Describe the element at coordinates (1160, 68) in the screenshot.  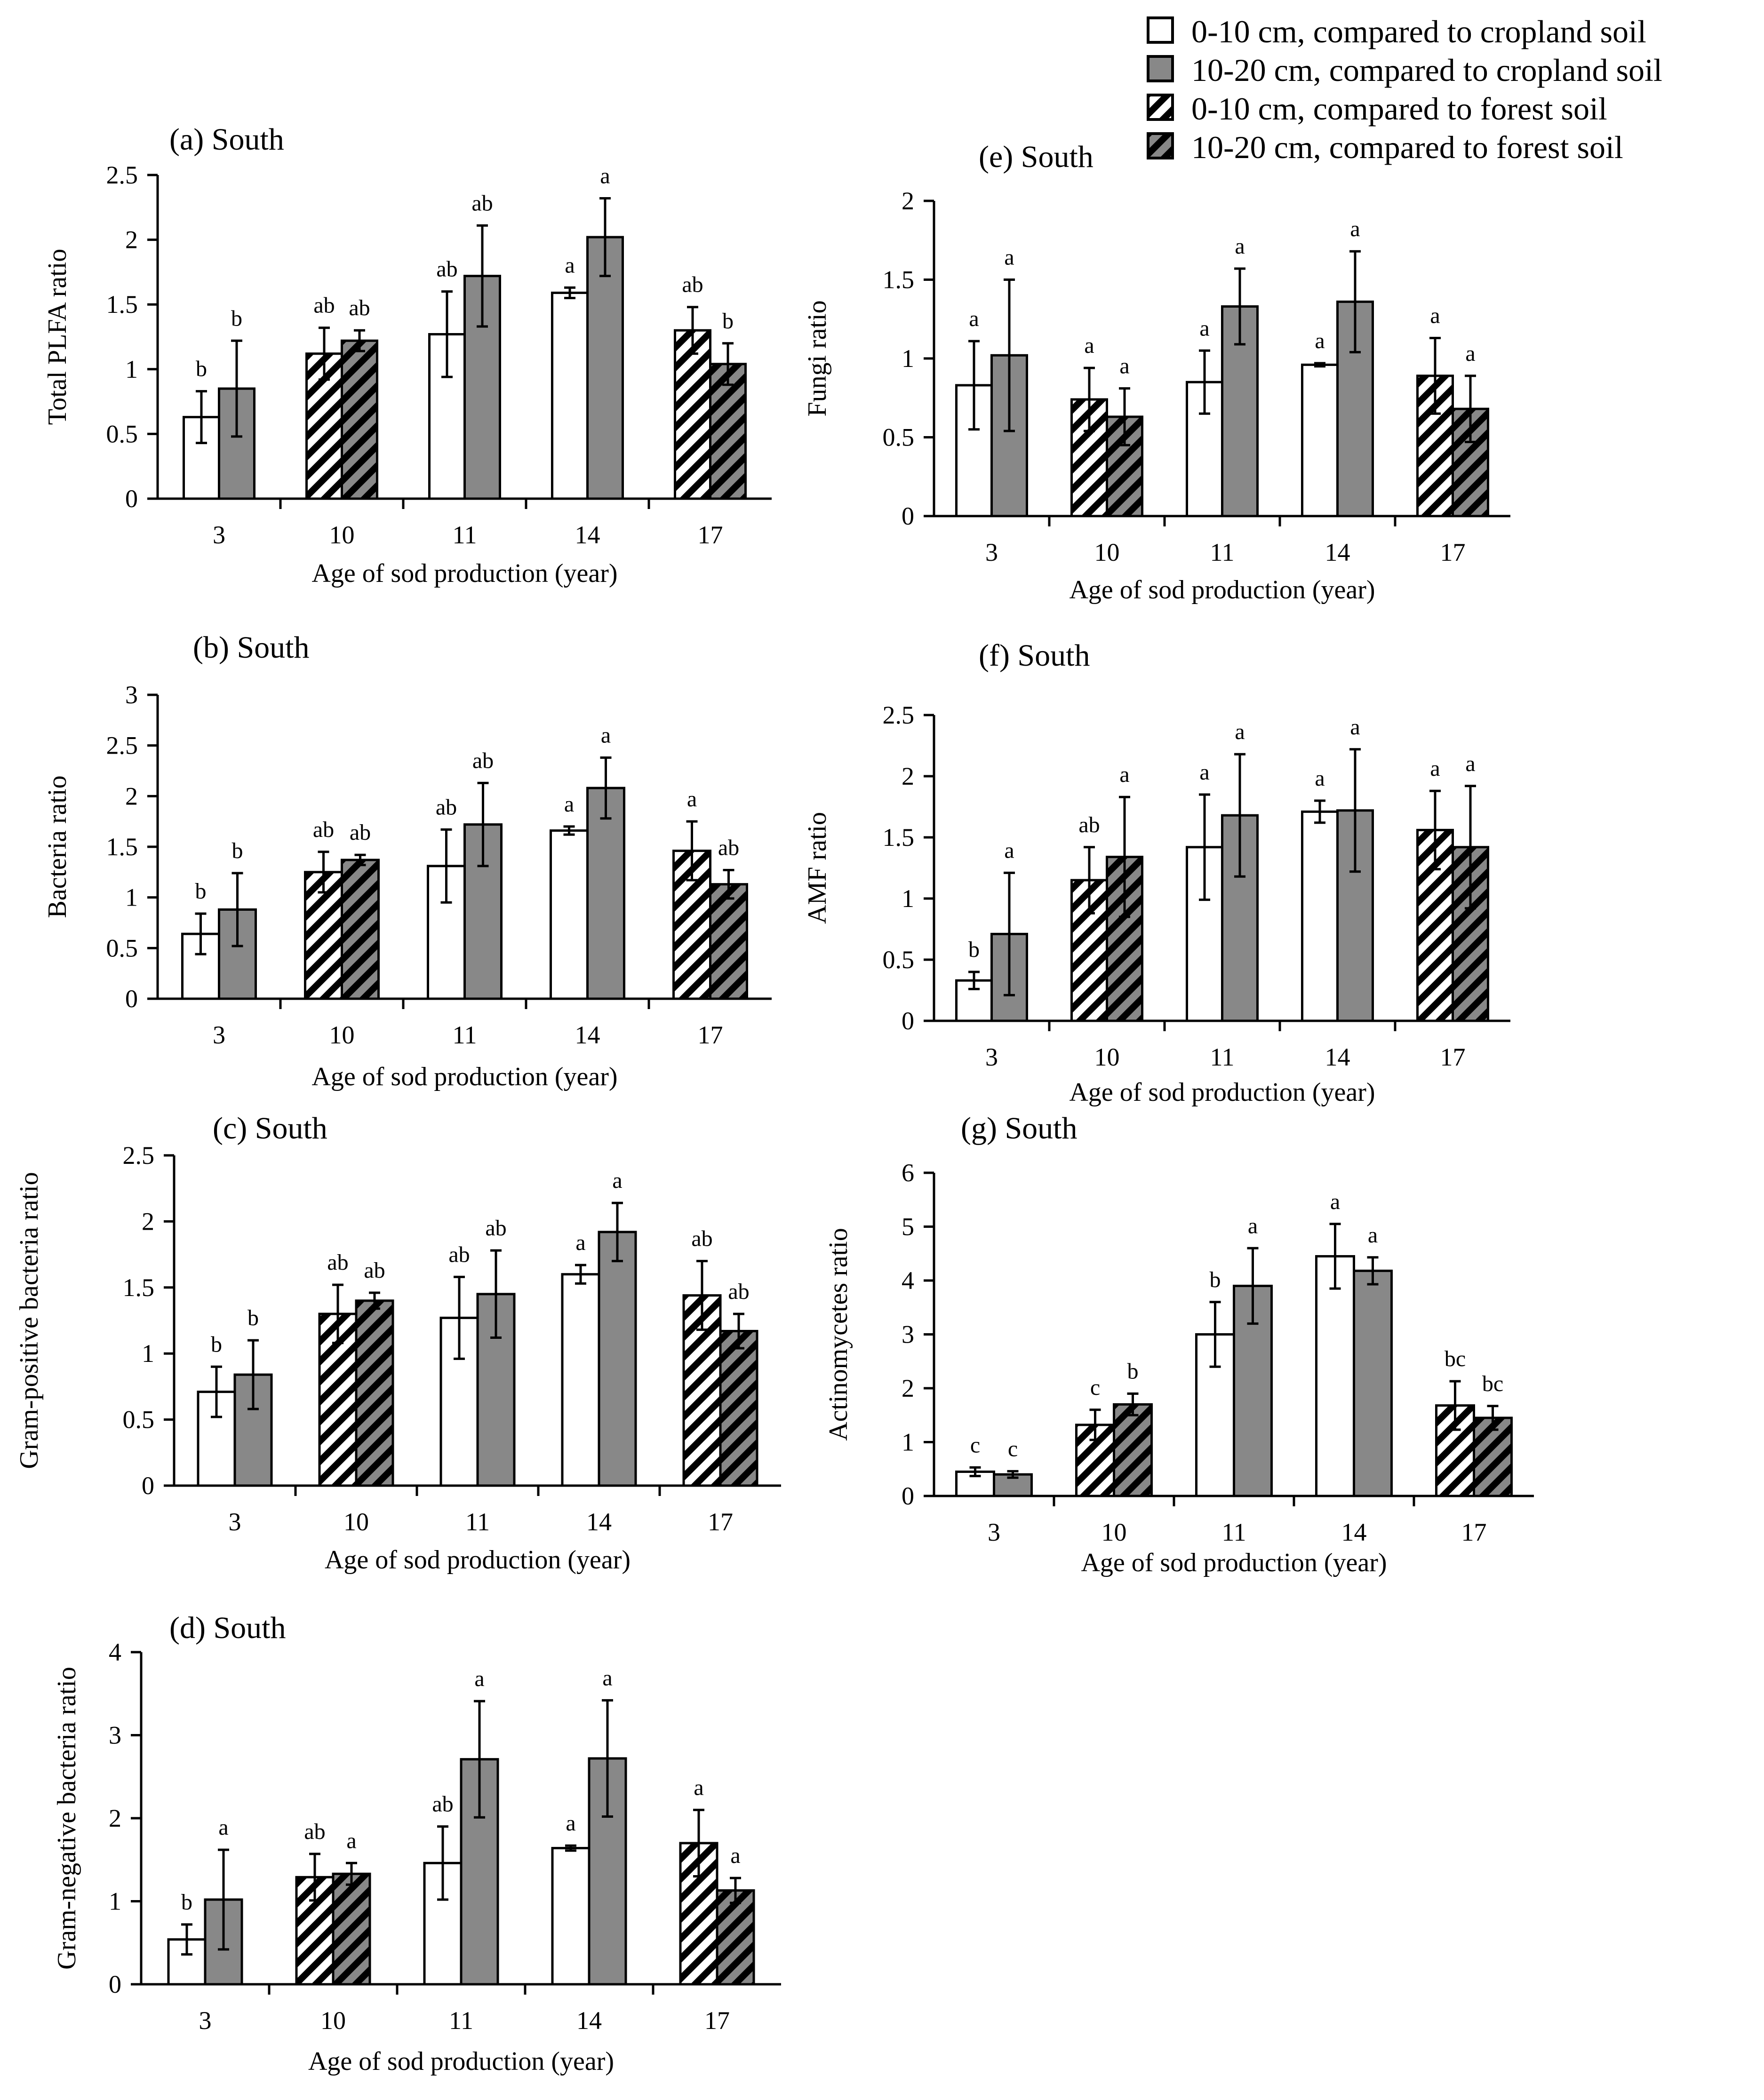
I see `legend-swatch-gray` at that location.